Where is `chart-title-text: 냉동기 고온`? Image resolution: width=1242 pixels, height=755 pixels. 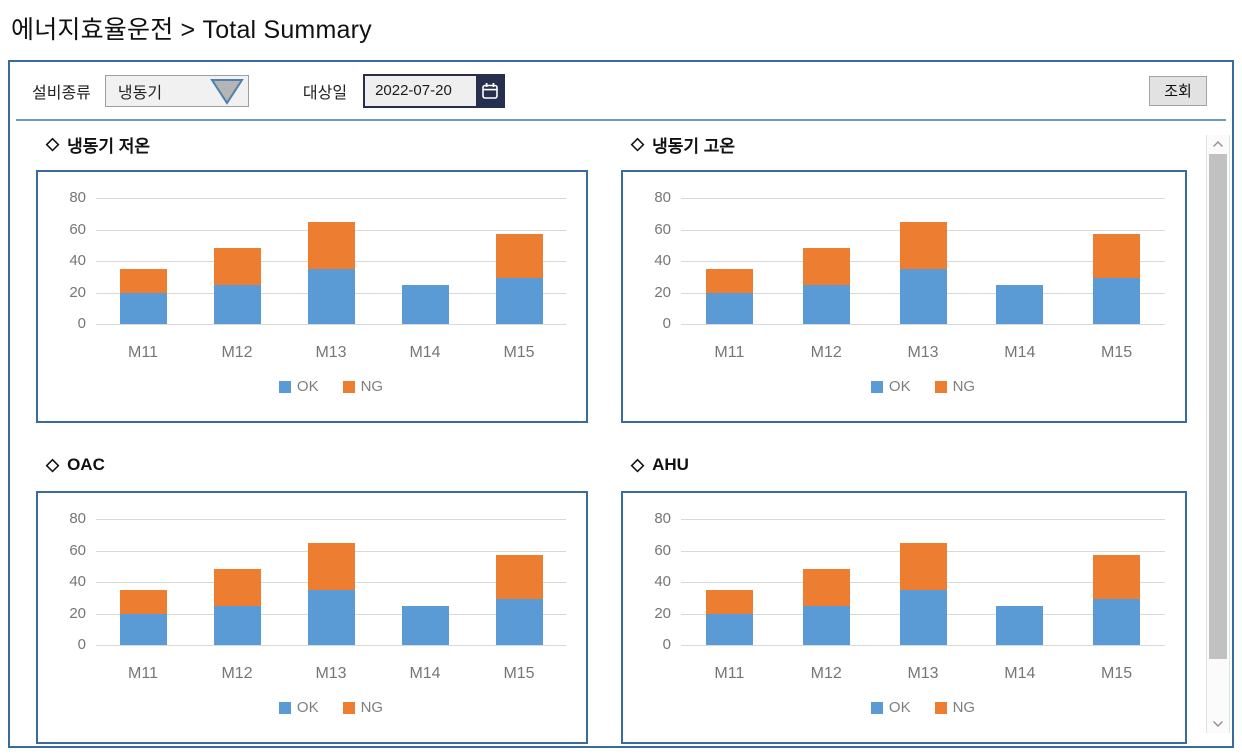
chart-title-text: 냉동기 고온 is located at coordinates (694, 146).